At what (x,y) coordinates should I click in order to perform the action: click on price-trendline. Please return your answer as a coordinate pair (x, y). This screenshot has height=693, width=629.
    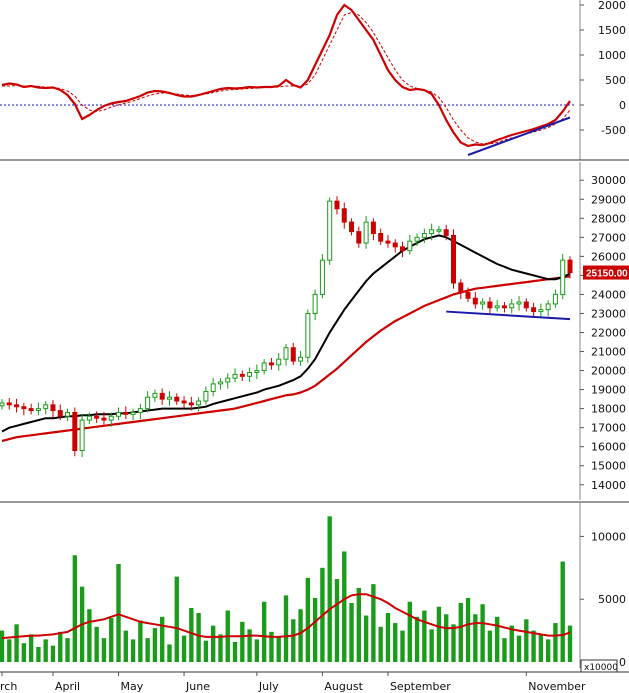
    Looking at the image, I should click on (508, 315).